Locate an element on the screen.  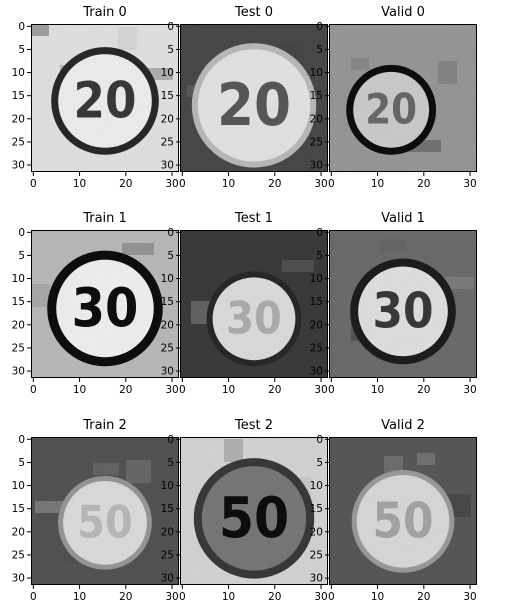
panel-title: Valid 1 is located at coordinates (403, 218).